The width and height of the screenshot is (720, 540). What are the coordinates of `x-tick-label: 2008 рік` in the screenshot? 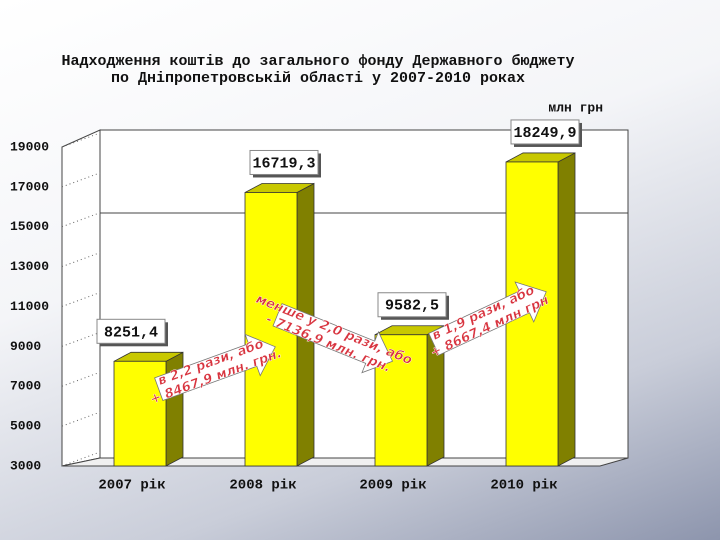 It's located at (262, 486).